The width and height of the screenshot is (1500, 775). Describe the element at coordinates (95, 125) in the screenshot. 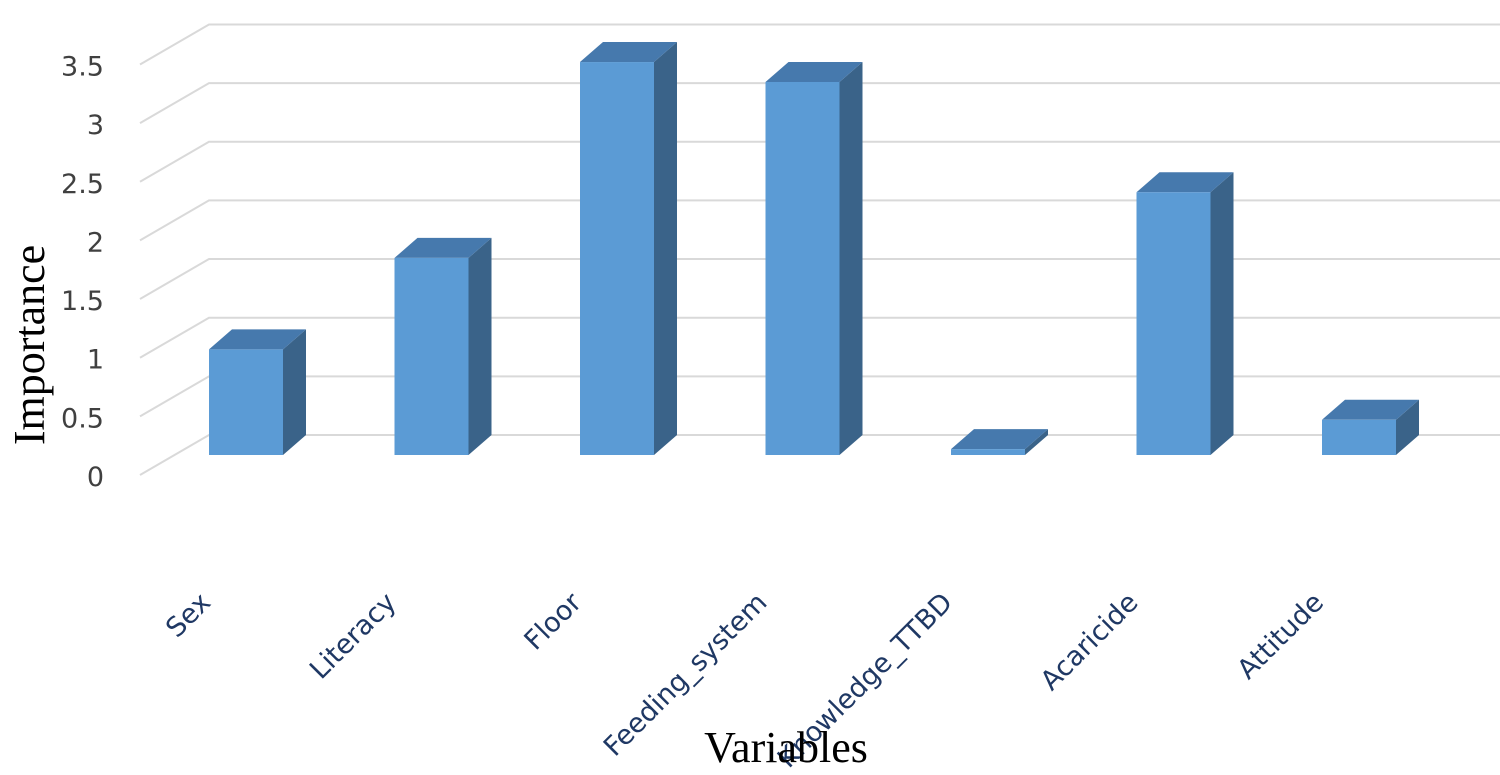

I see `y-tick-label: 3` at that location.